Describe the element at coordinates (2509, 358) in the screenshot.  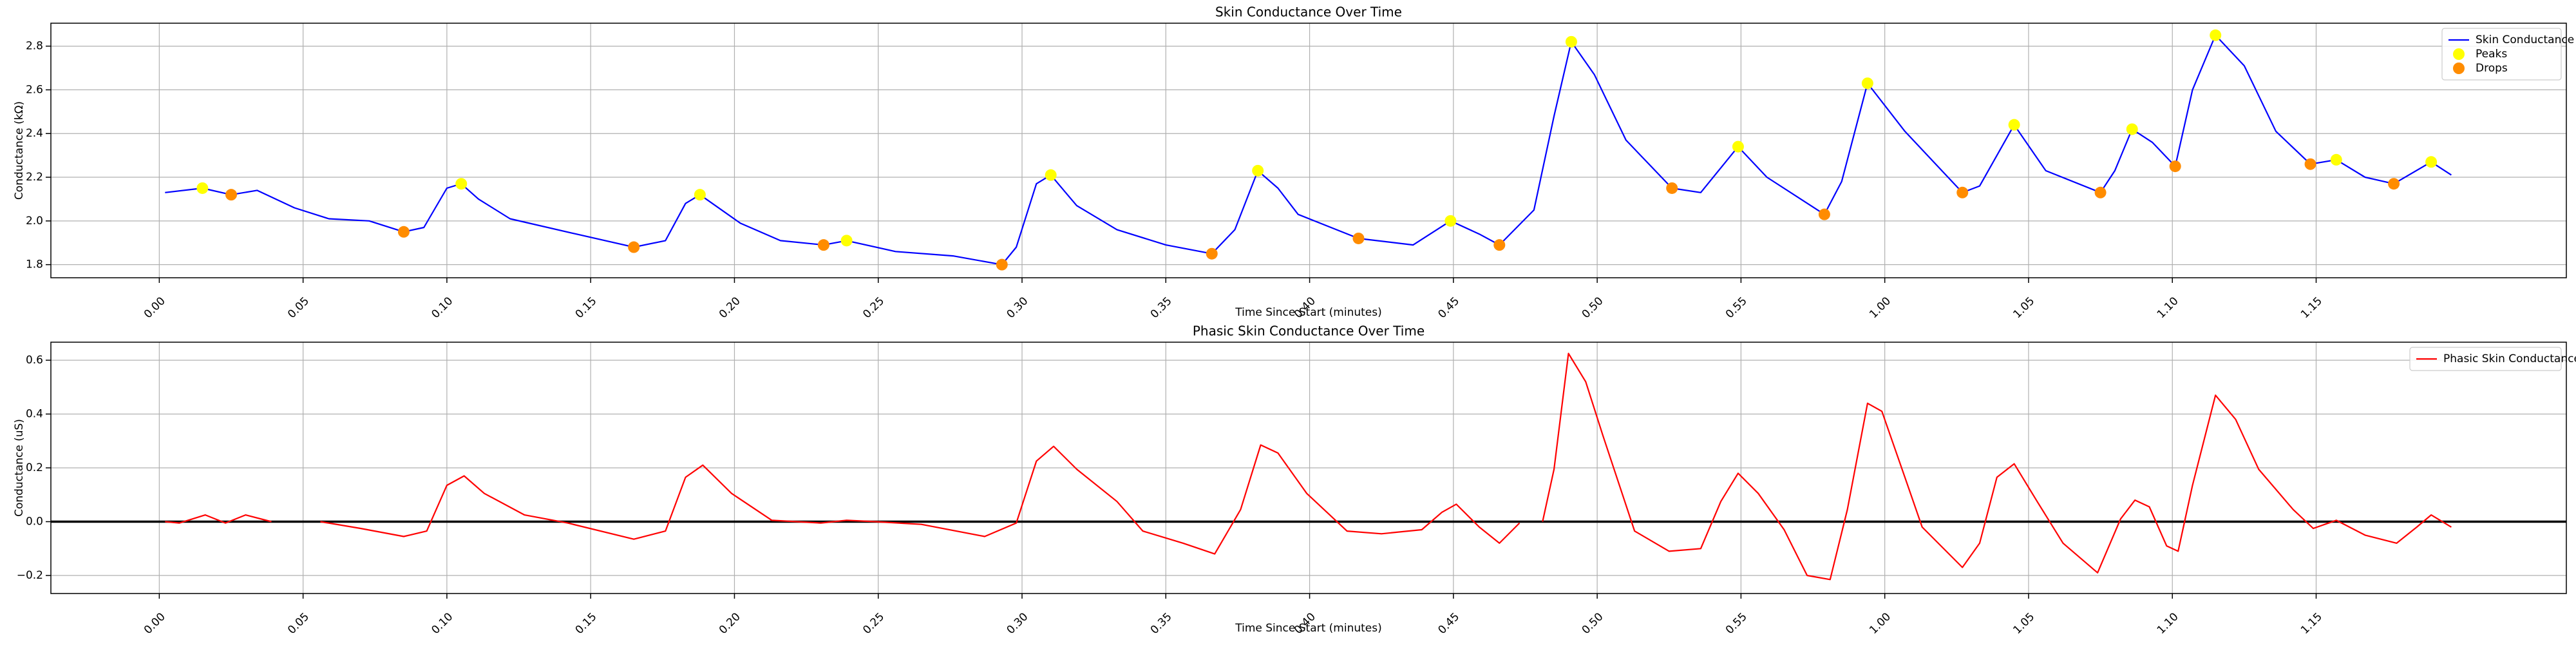
I see `legend-label: Phasic Skin Conductance` at that location.